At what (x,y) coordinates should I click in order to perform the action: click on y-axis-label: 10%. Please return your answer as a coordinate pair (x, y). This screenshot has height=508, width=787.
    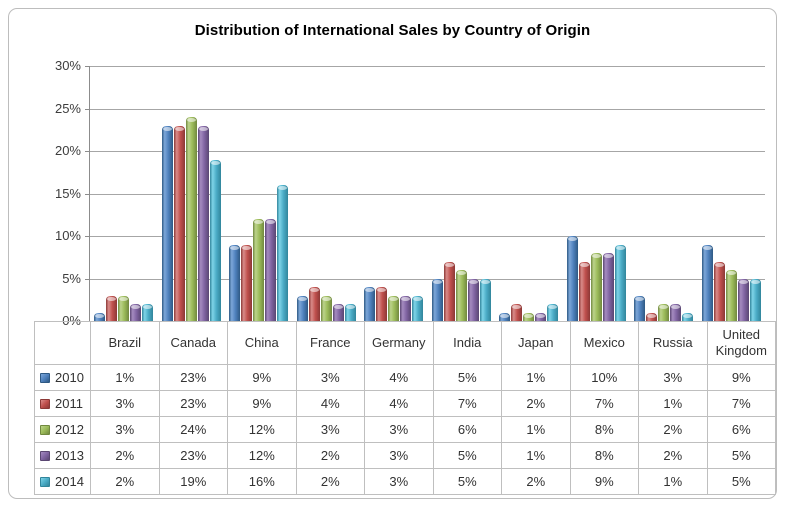
    Looking at the image, I should click on (67, 235).